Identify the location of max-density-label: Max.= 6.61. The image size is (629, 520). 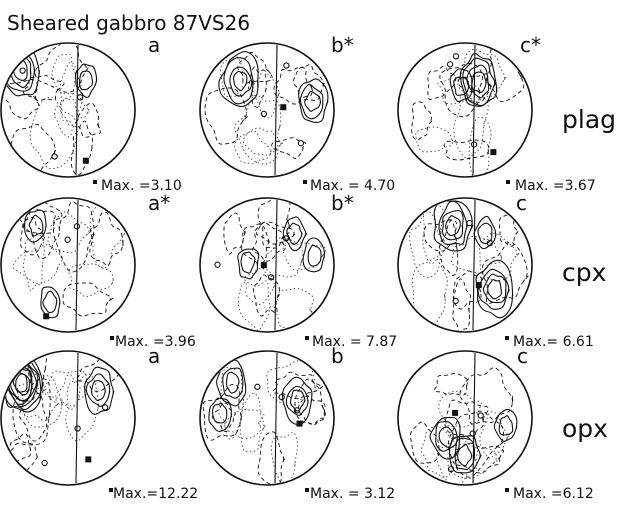
(553, 342).